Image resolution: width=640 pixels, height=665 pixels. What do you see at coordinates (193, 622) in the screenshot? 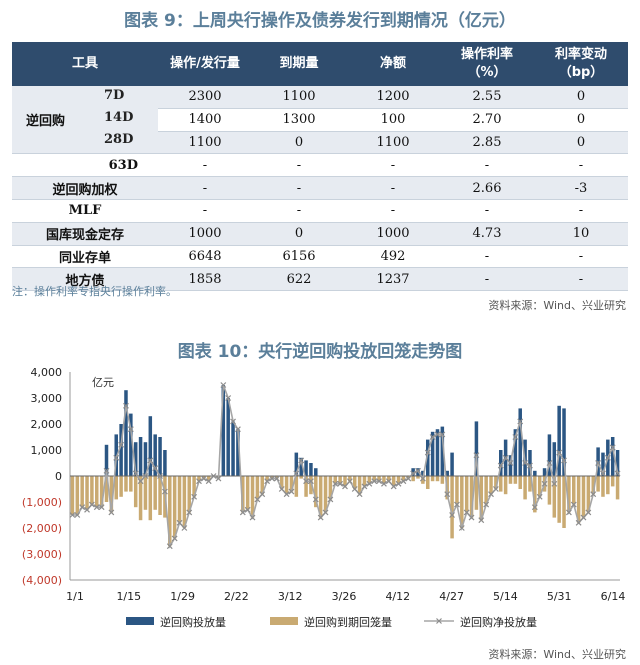
I see `legend-label-injection: 逆回购投放量` at bounding box center [193, 622].